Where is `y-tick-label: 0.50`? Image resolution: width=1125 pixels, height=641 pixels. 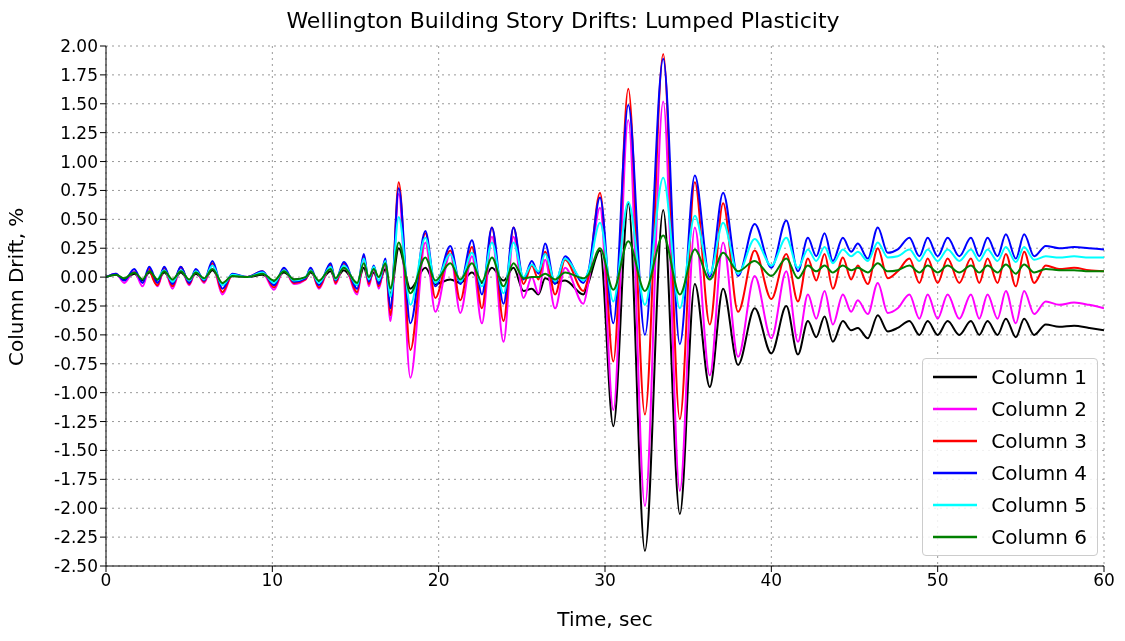
y-tick-label: 0.50 is located at coordinates (79, 219).